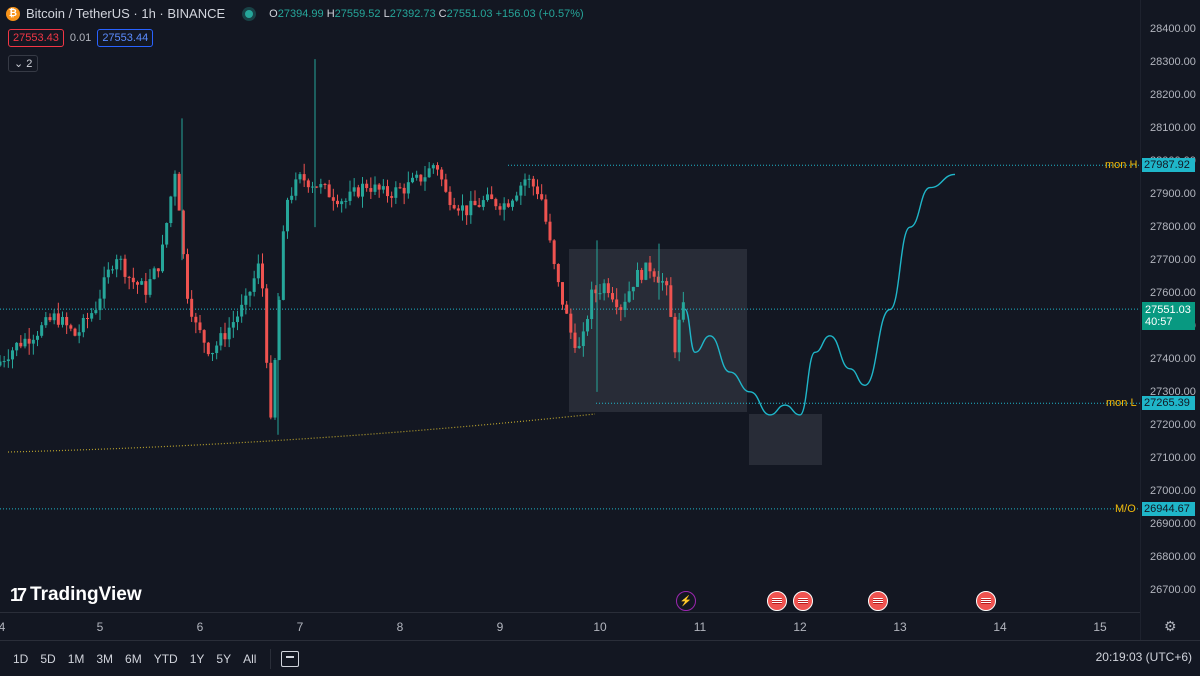 This screenshot has height=676, width=1200. What do you see at coordinates (23, 63) in the screenshot?
I see `indicators-collapse-button: ⌄ 2` at bounding box center [23, 63].